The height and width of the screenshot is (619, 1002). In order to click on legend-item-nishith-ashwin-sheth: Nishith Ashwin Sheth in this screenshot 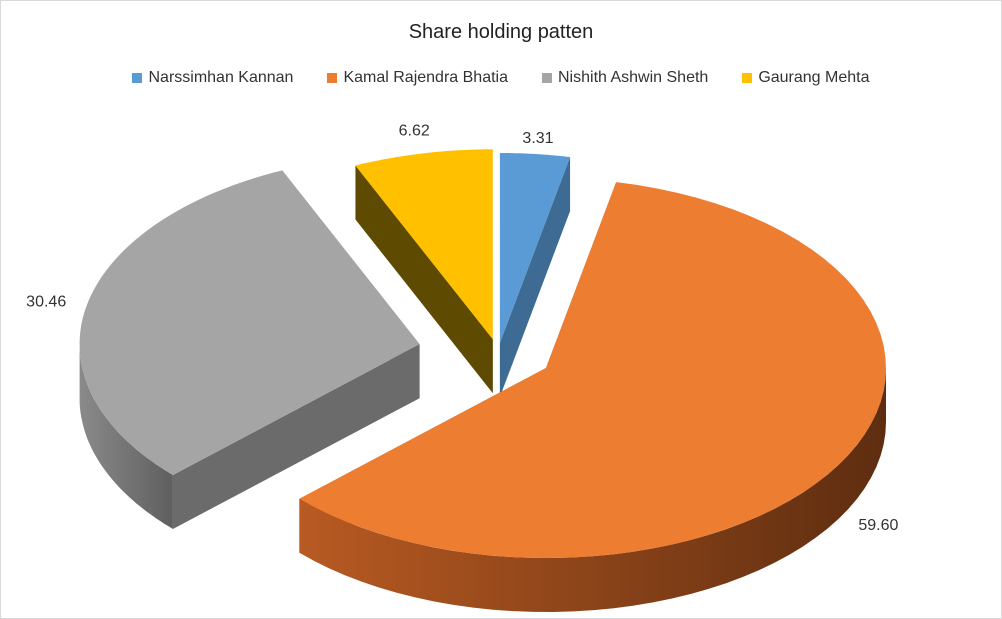, I will do `click(625, 78)`.